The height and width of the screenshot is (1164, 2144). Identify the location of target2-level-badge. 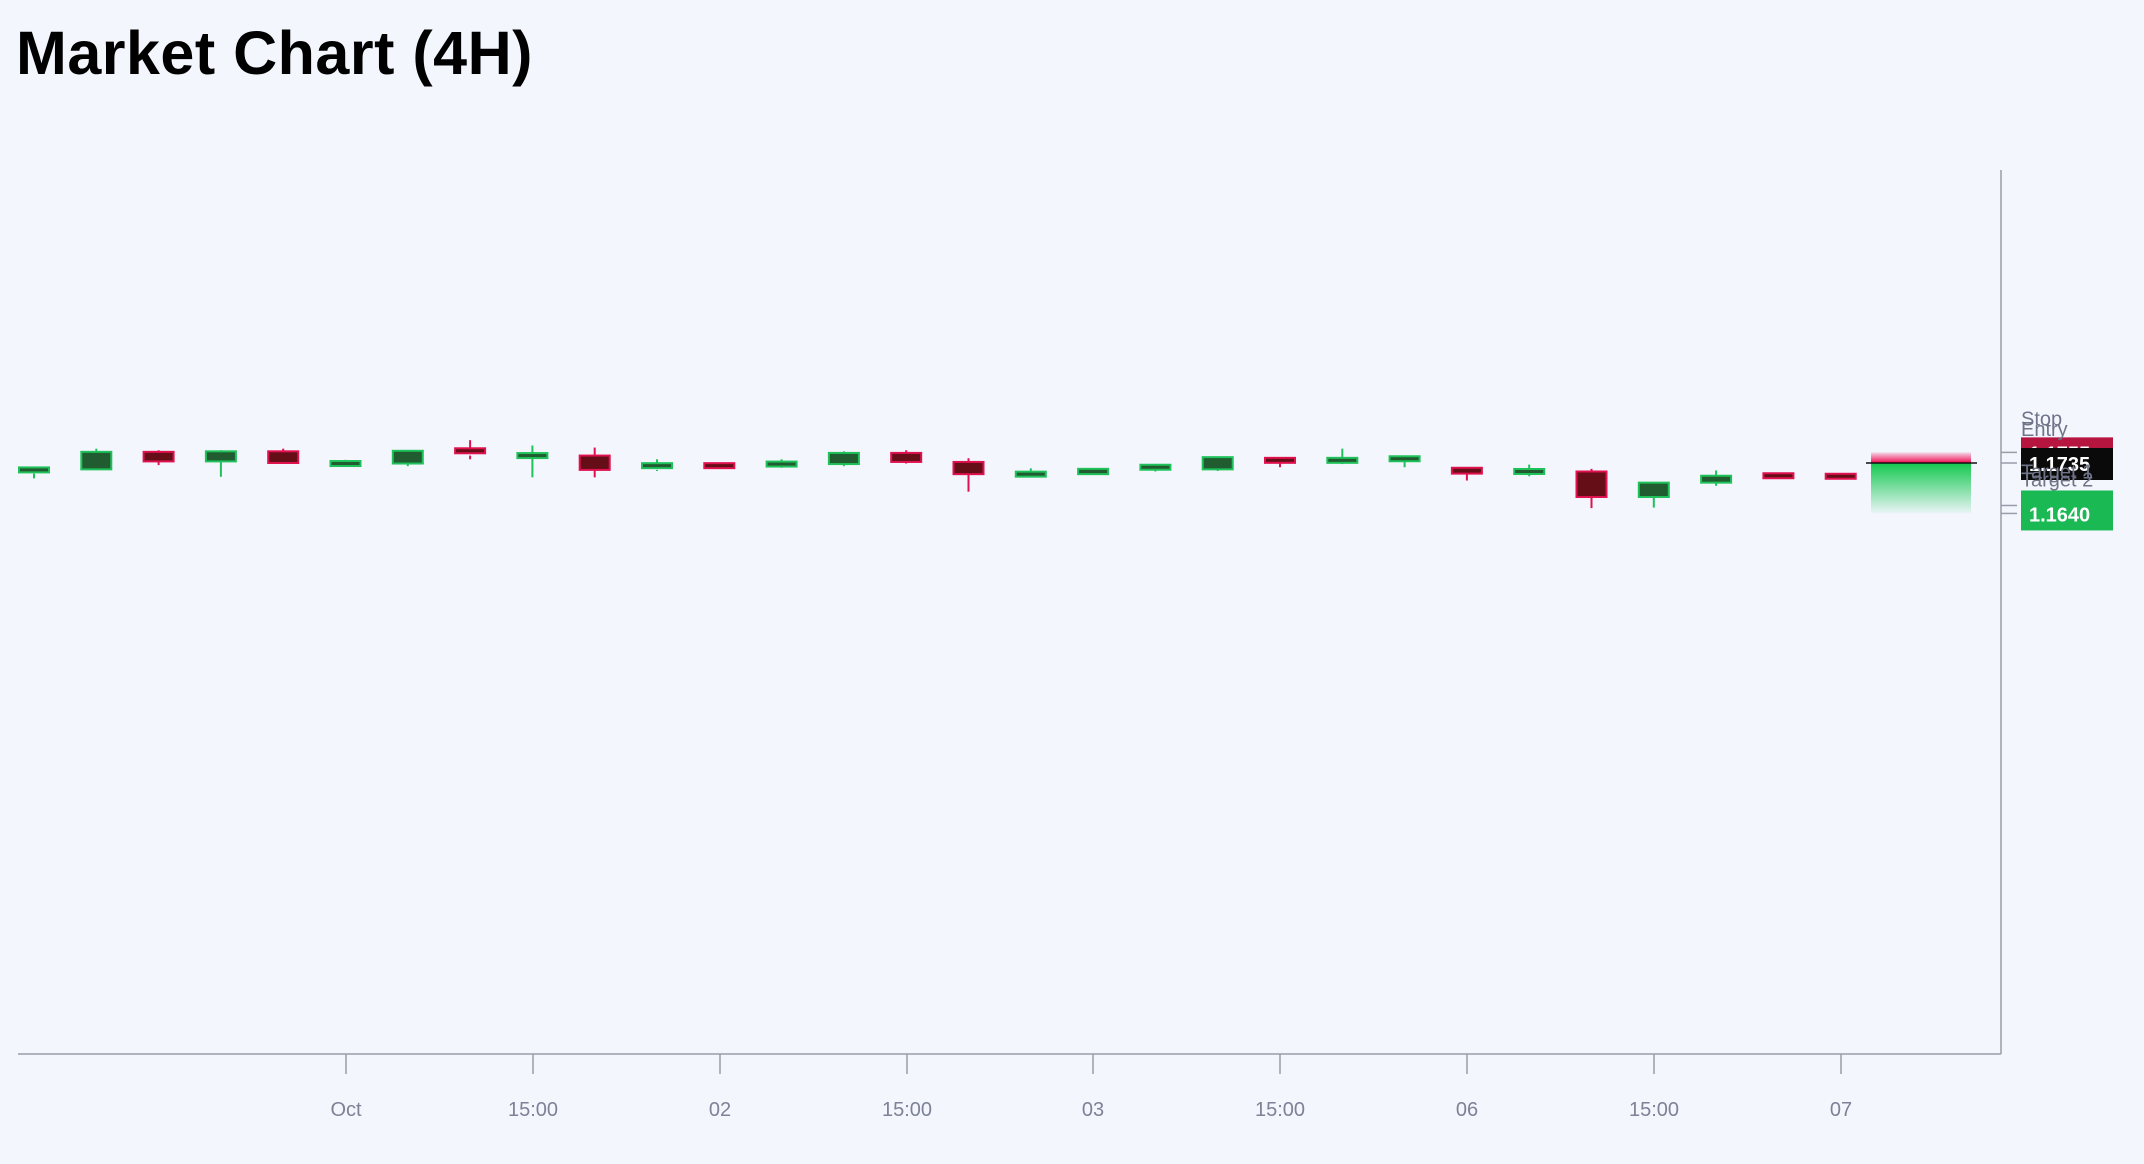
(2067, 514).